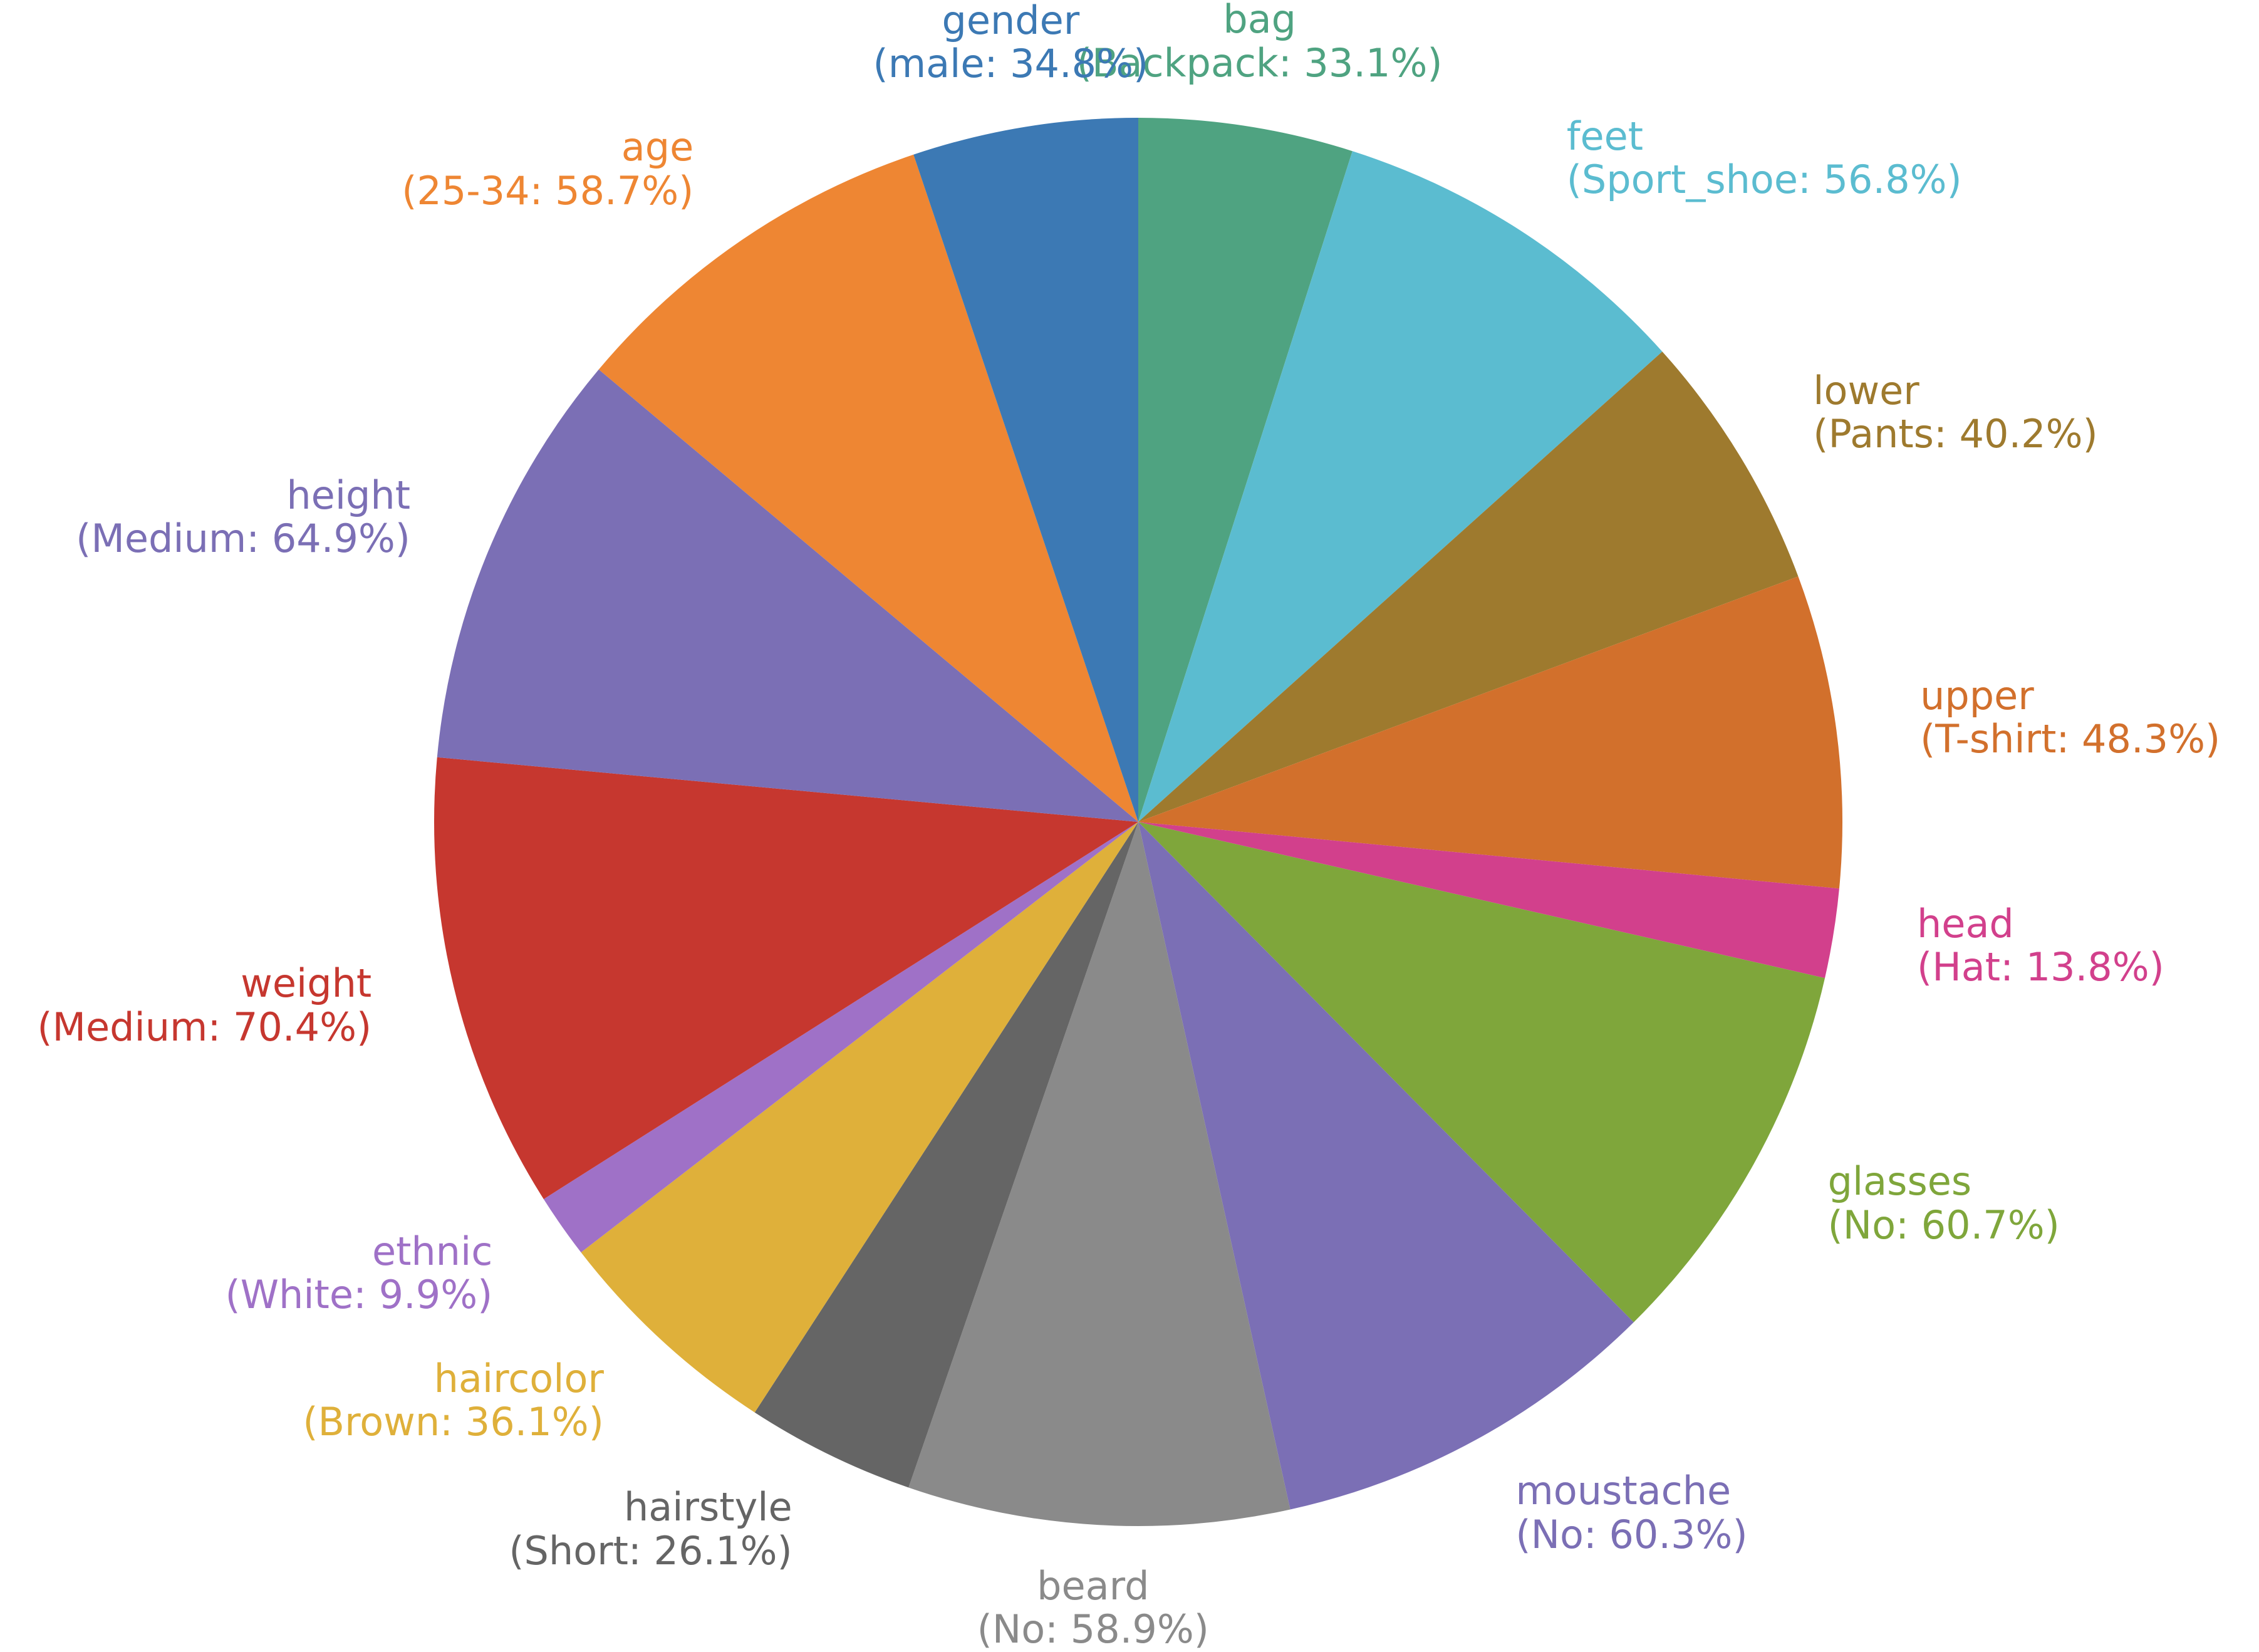 The image size is (2259, 1652). I want to click on pie-label-value: (Backpack: 33.1%), so click(1259, 62).